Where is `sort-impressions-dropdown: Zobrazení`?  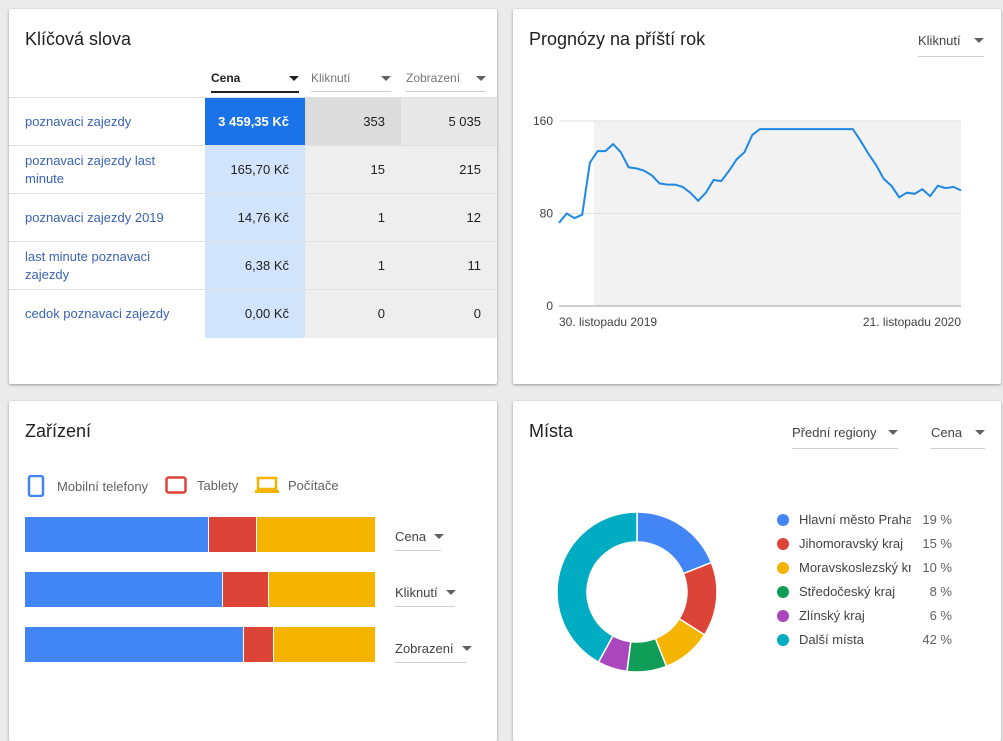
sort-impressions-dropdown: Zobrazení is located at coordinates (446, 81).